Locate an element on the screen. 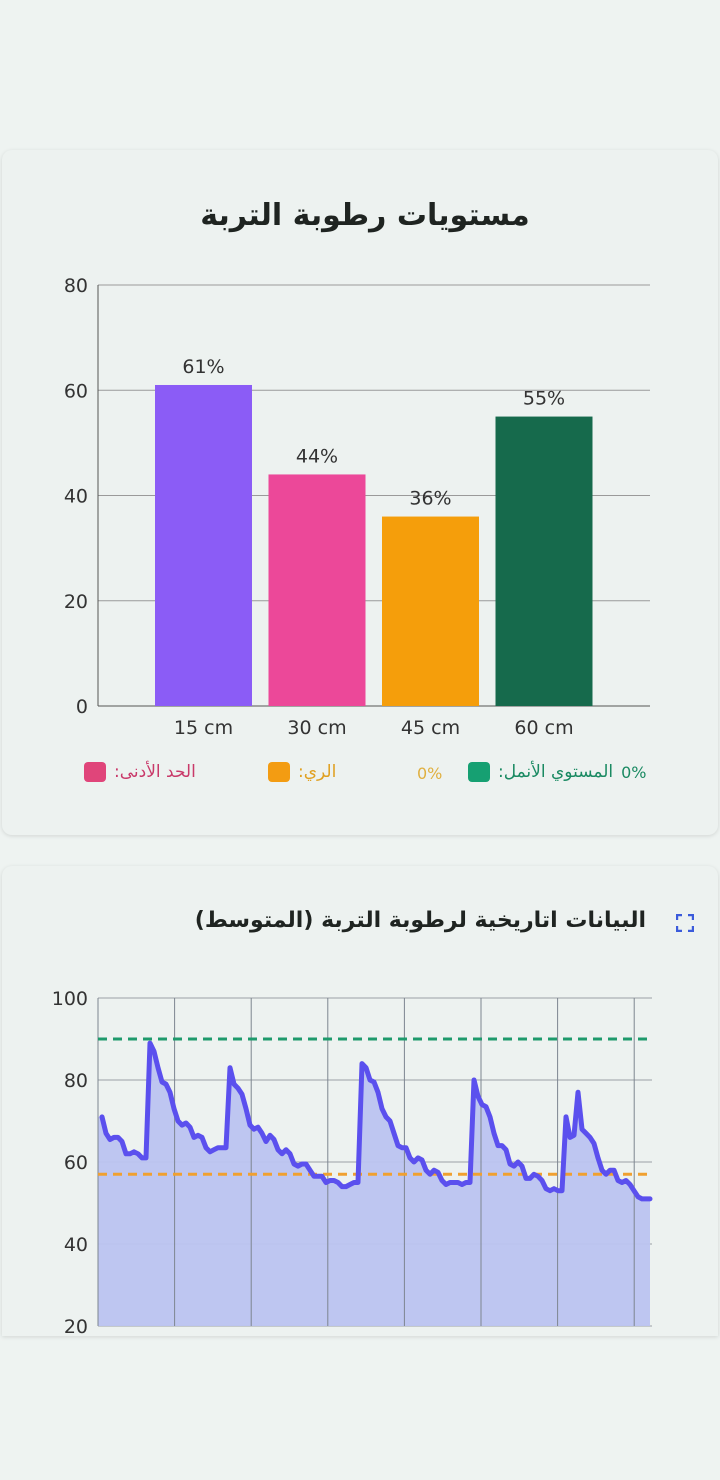 The image size is (720, 1480). legend-label: الحد الأدنى: is located at coordinates (155, 772).